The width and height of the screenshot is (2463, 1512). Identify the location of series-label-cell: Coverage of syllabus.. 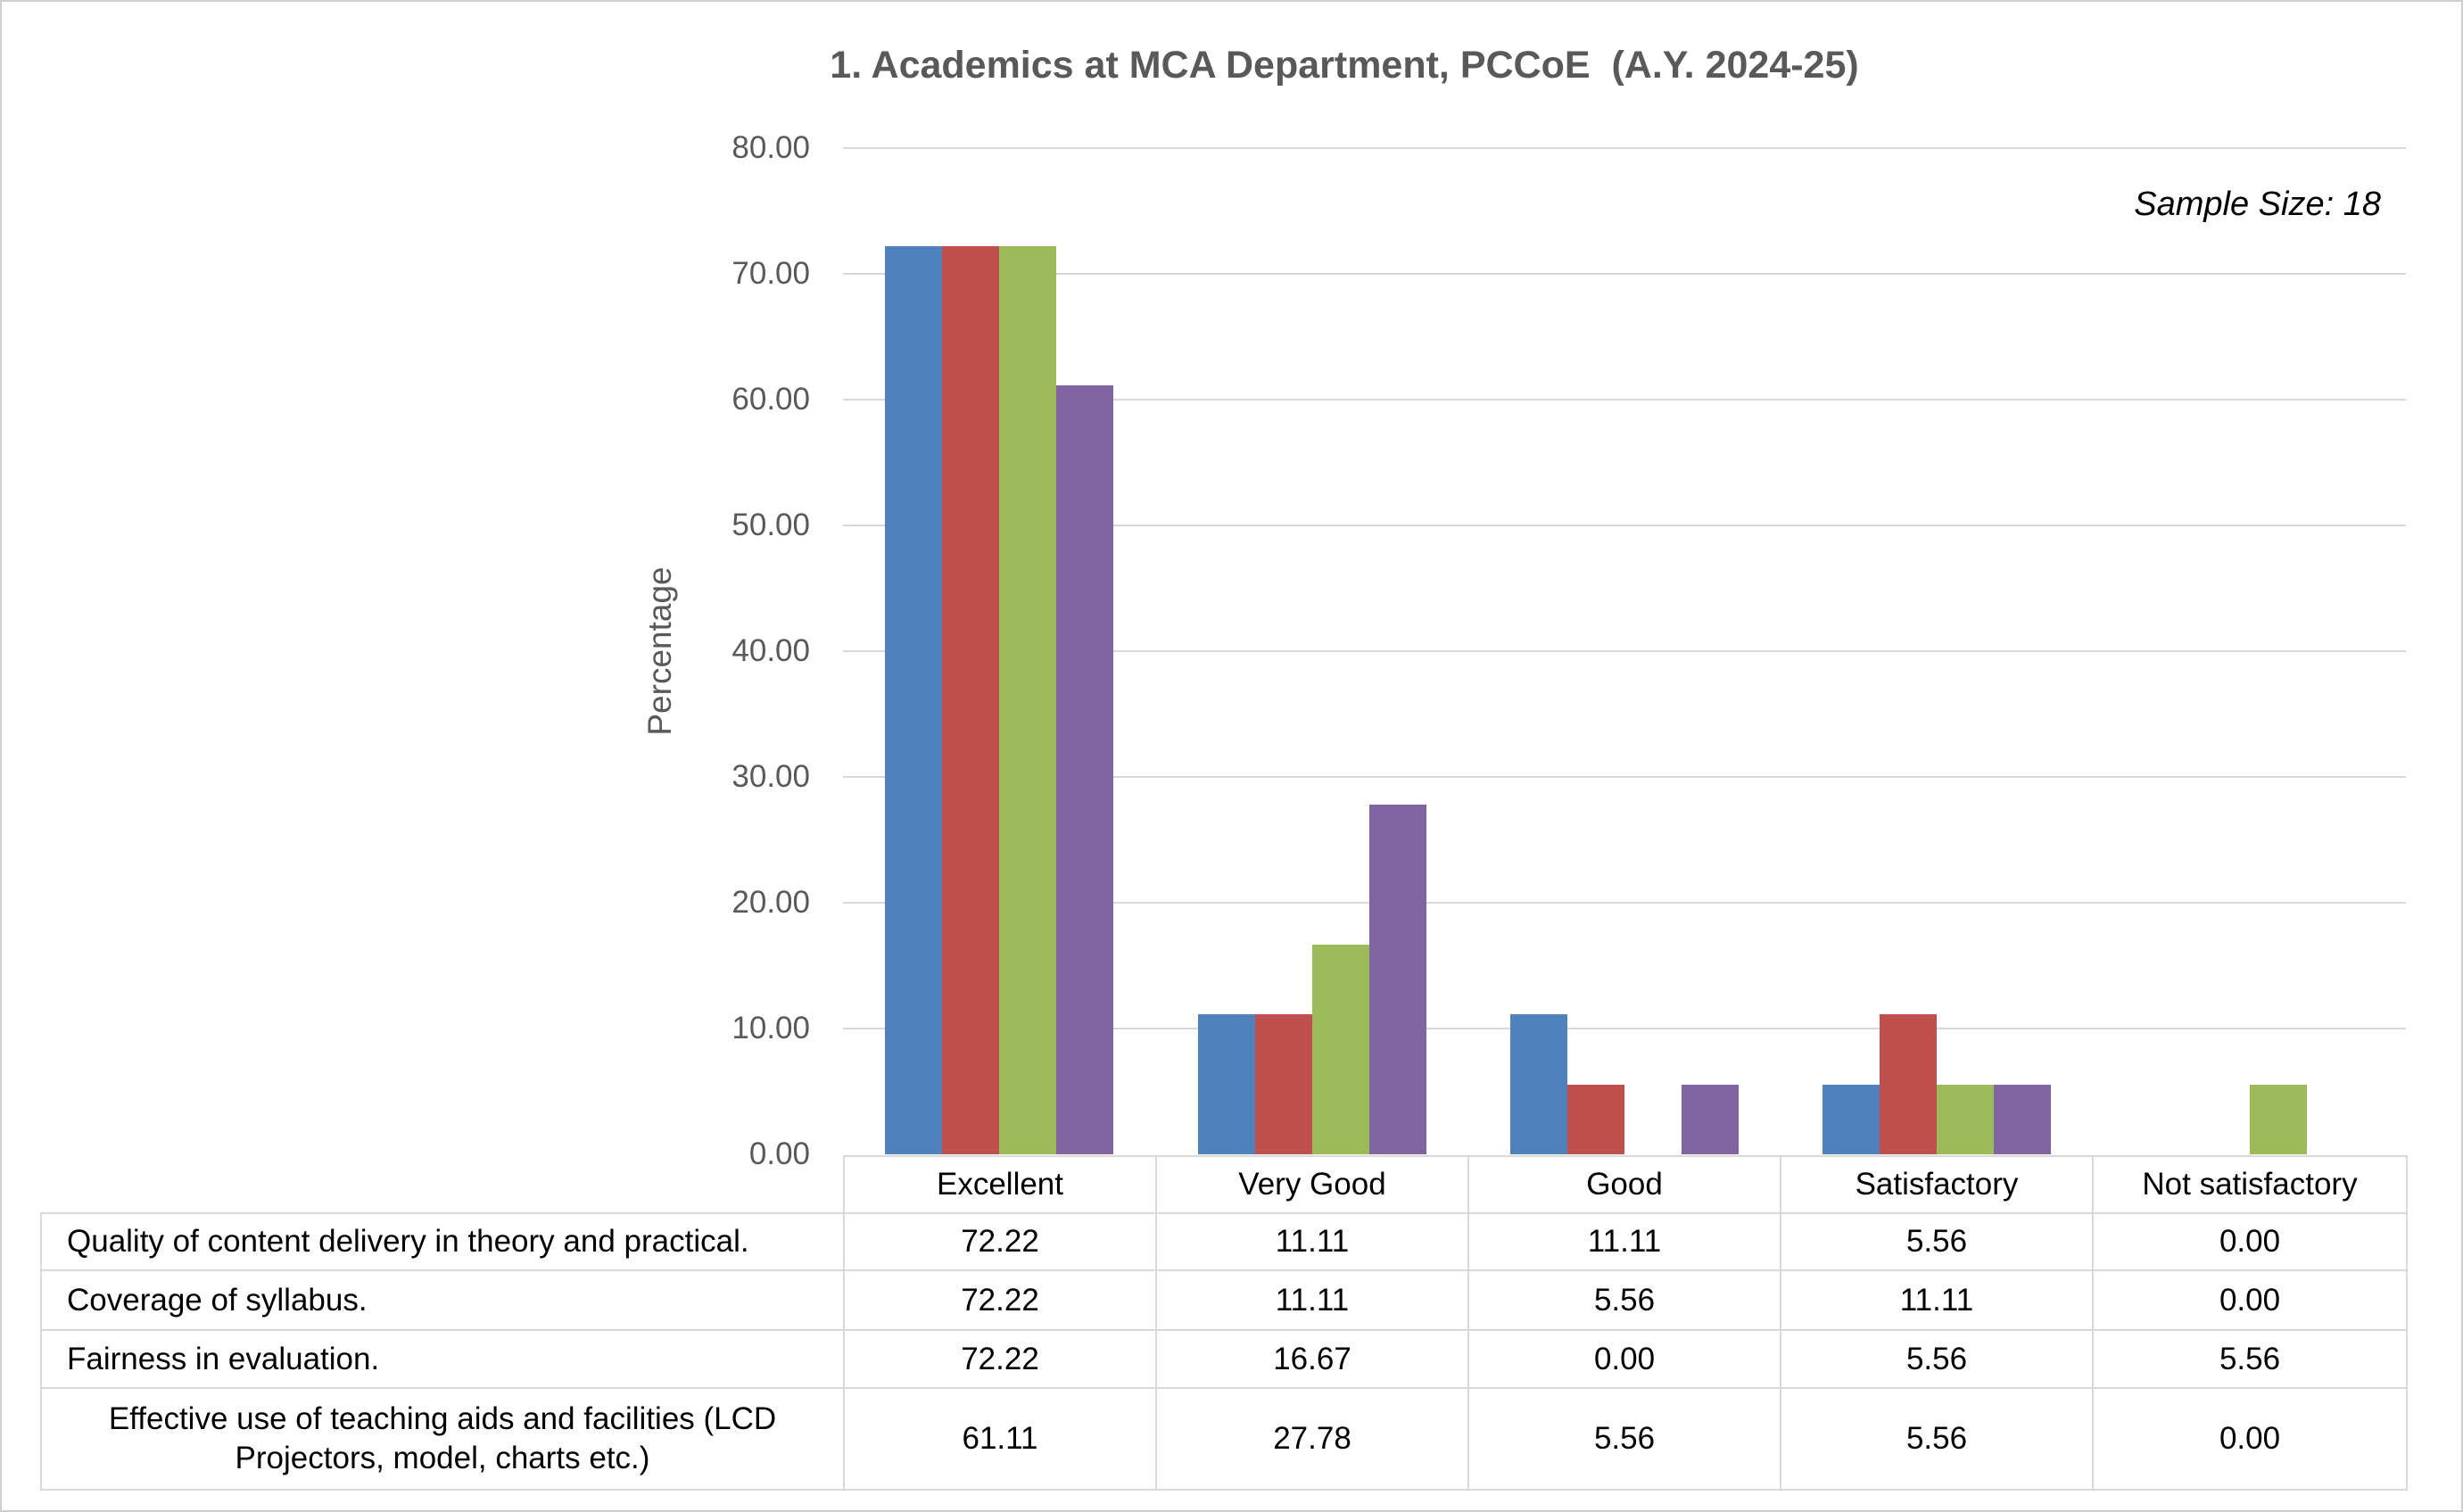
(442, 1300).